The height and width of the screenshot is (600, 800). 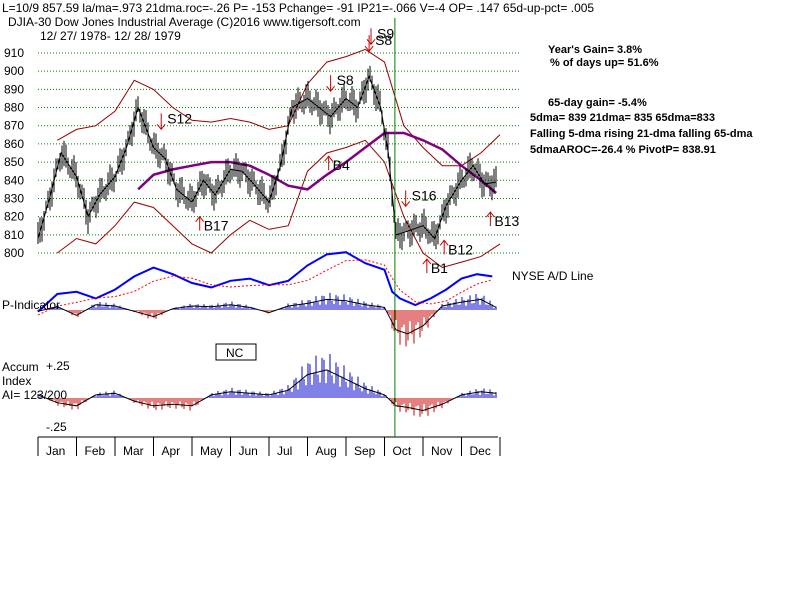 I want to click on month-label: Mar, so click(x=133, y=451).